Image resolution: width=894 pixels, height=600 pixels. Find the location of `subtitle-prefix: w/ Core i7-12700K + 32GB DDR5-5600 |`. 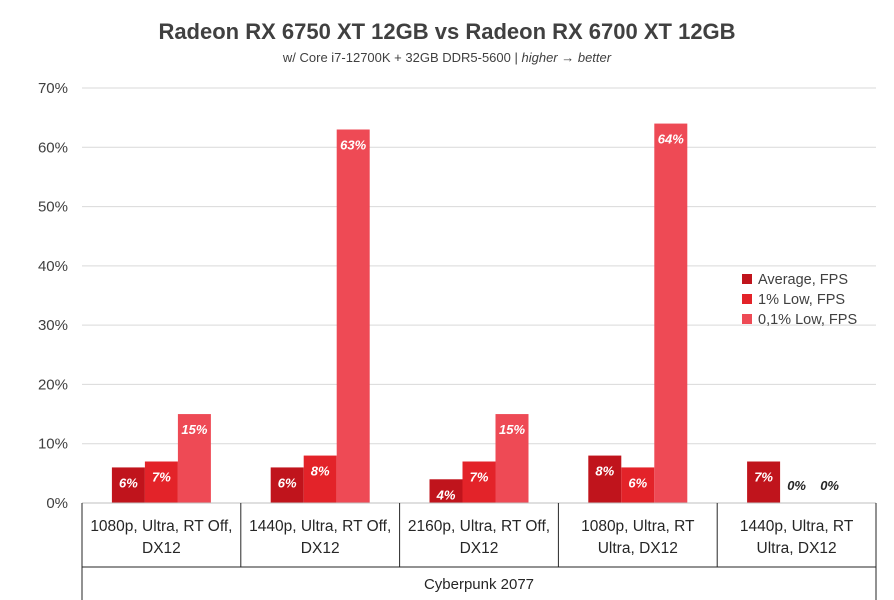

subtitle-prefix: w/ Core i7-12700K + 32GB DDR5-5600 | is located at coordinates (402, 57).